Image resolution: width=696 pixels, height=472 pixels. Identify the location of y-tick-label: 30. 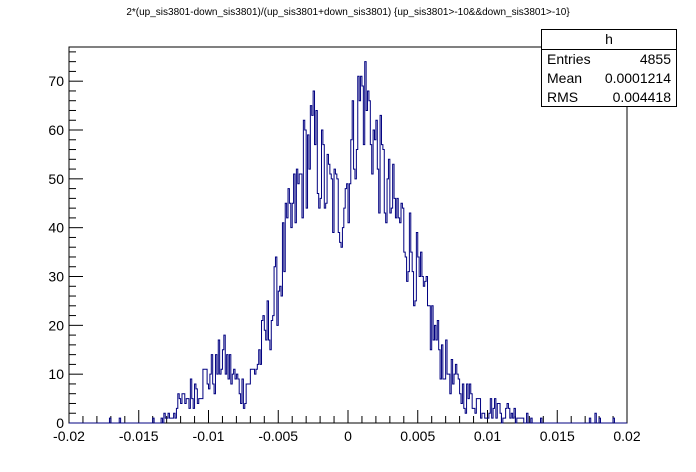
(56, 277).